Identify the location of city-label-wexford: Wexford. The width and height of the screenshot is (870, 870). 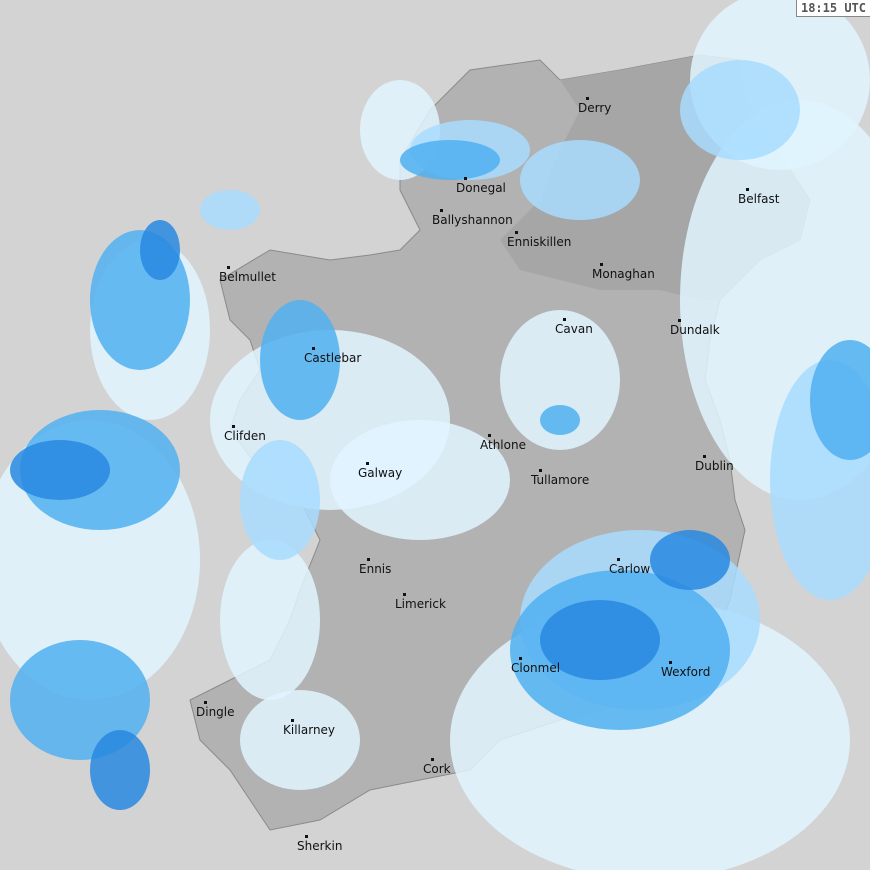
(686, 672).